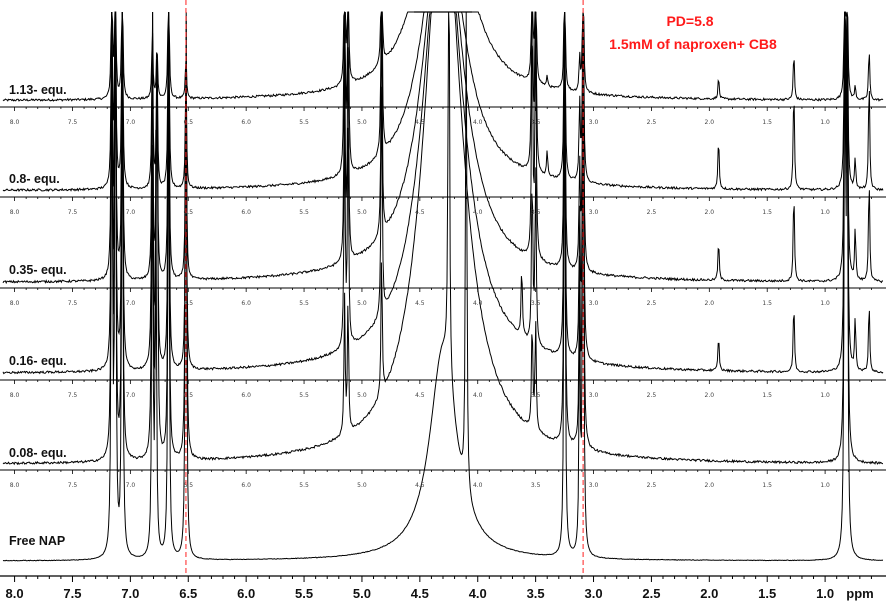 Image resolution: width=886 pixels, height=614 pixels. Describe the element at coordinates (188, 593) in the screenshot. I see `x-tick-label: 6.5` at that location.